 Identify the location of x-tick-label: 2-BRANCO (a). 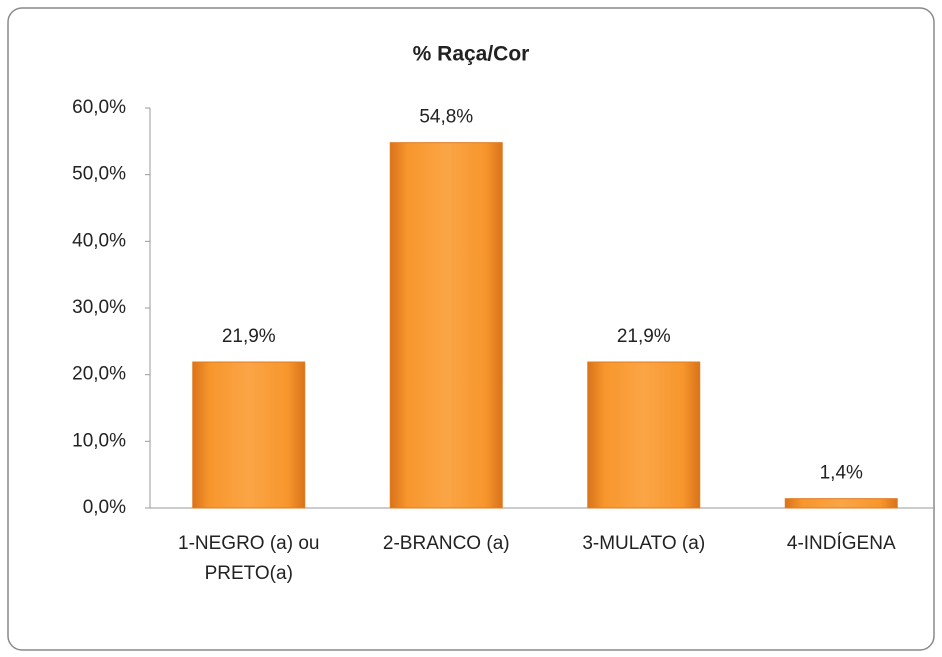
(446, 543).